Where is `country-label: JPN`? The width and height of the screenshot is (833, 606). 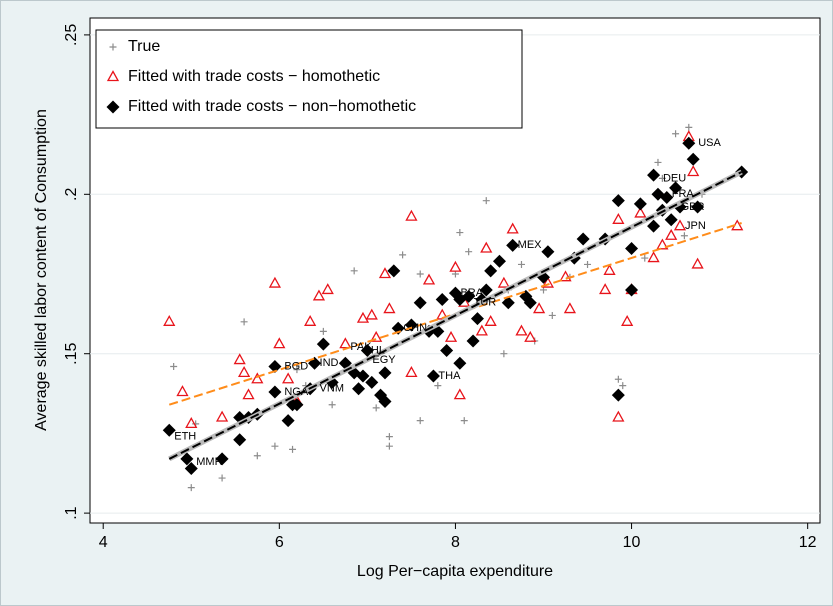 country-label: JPN is located at coordinates (695, 226).